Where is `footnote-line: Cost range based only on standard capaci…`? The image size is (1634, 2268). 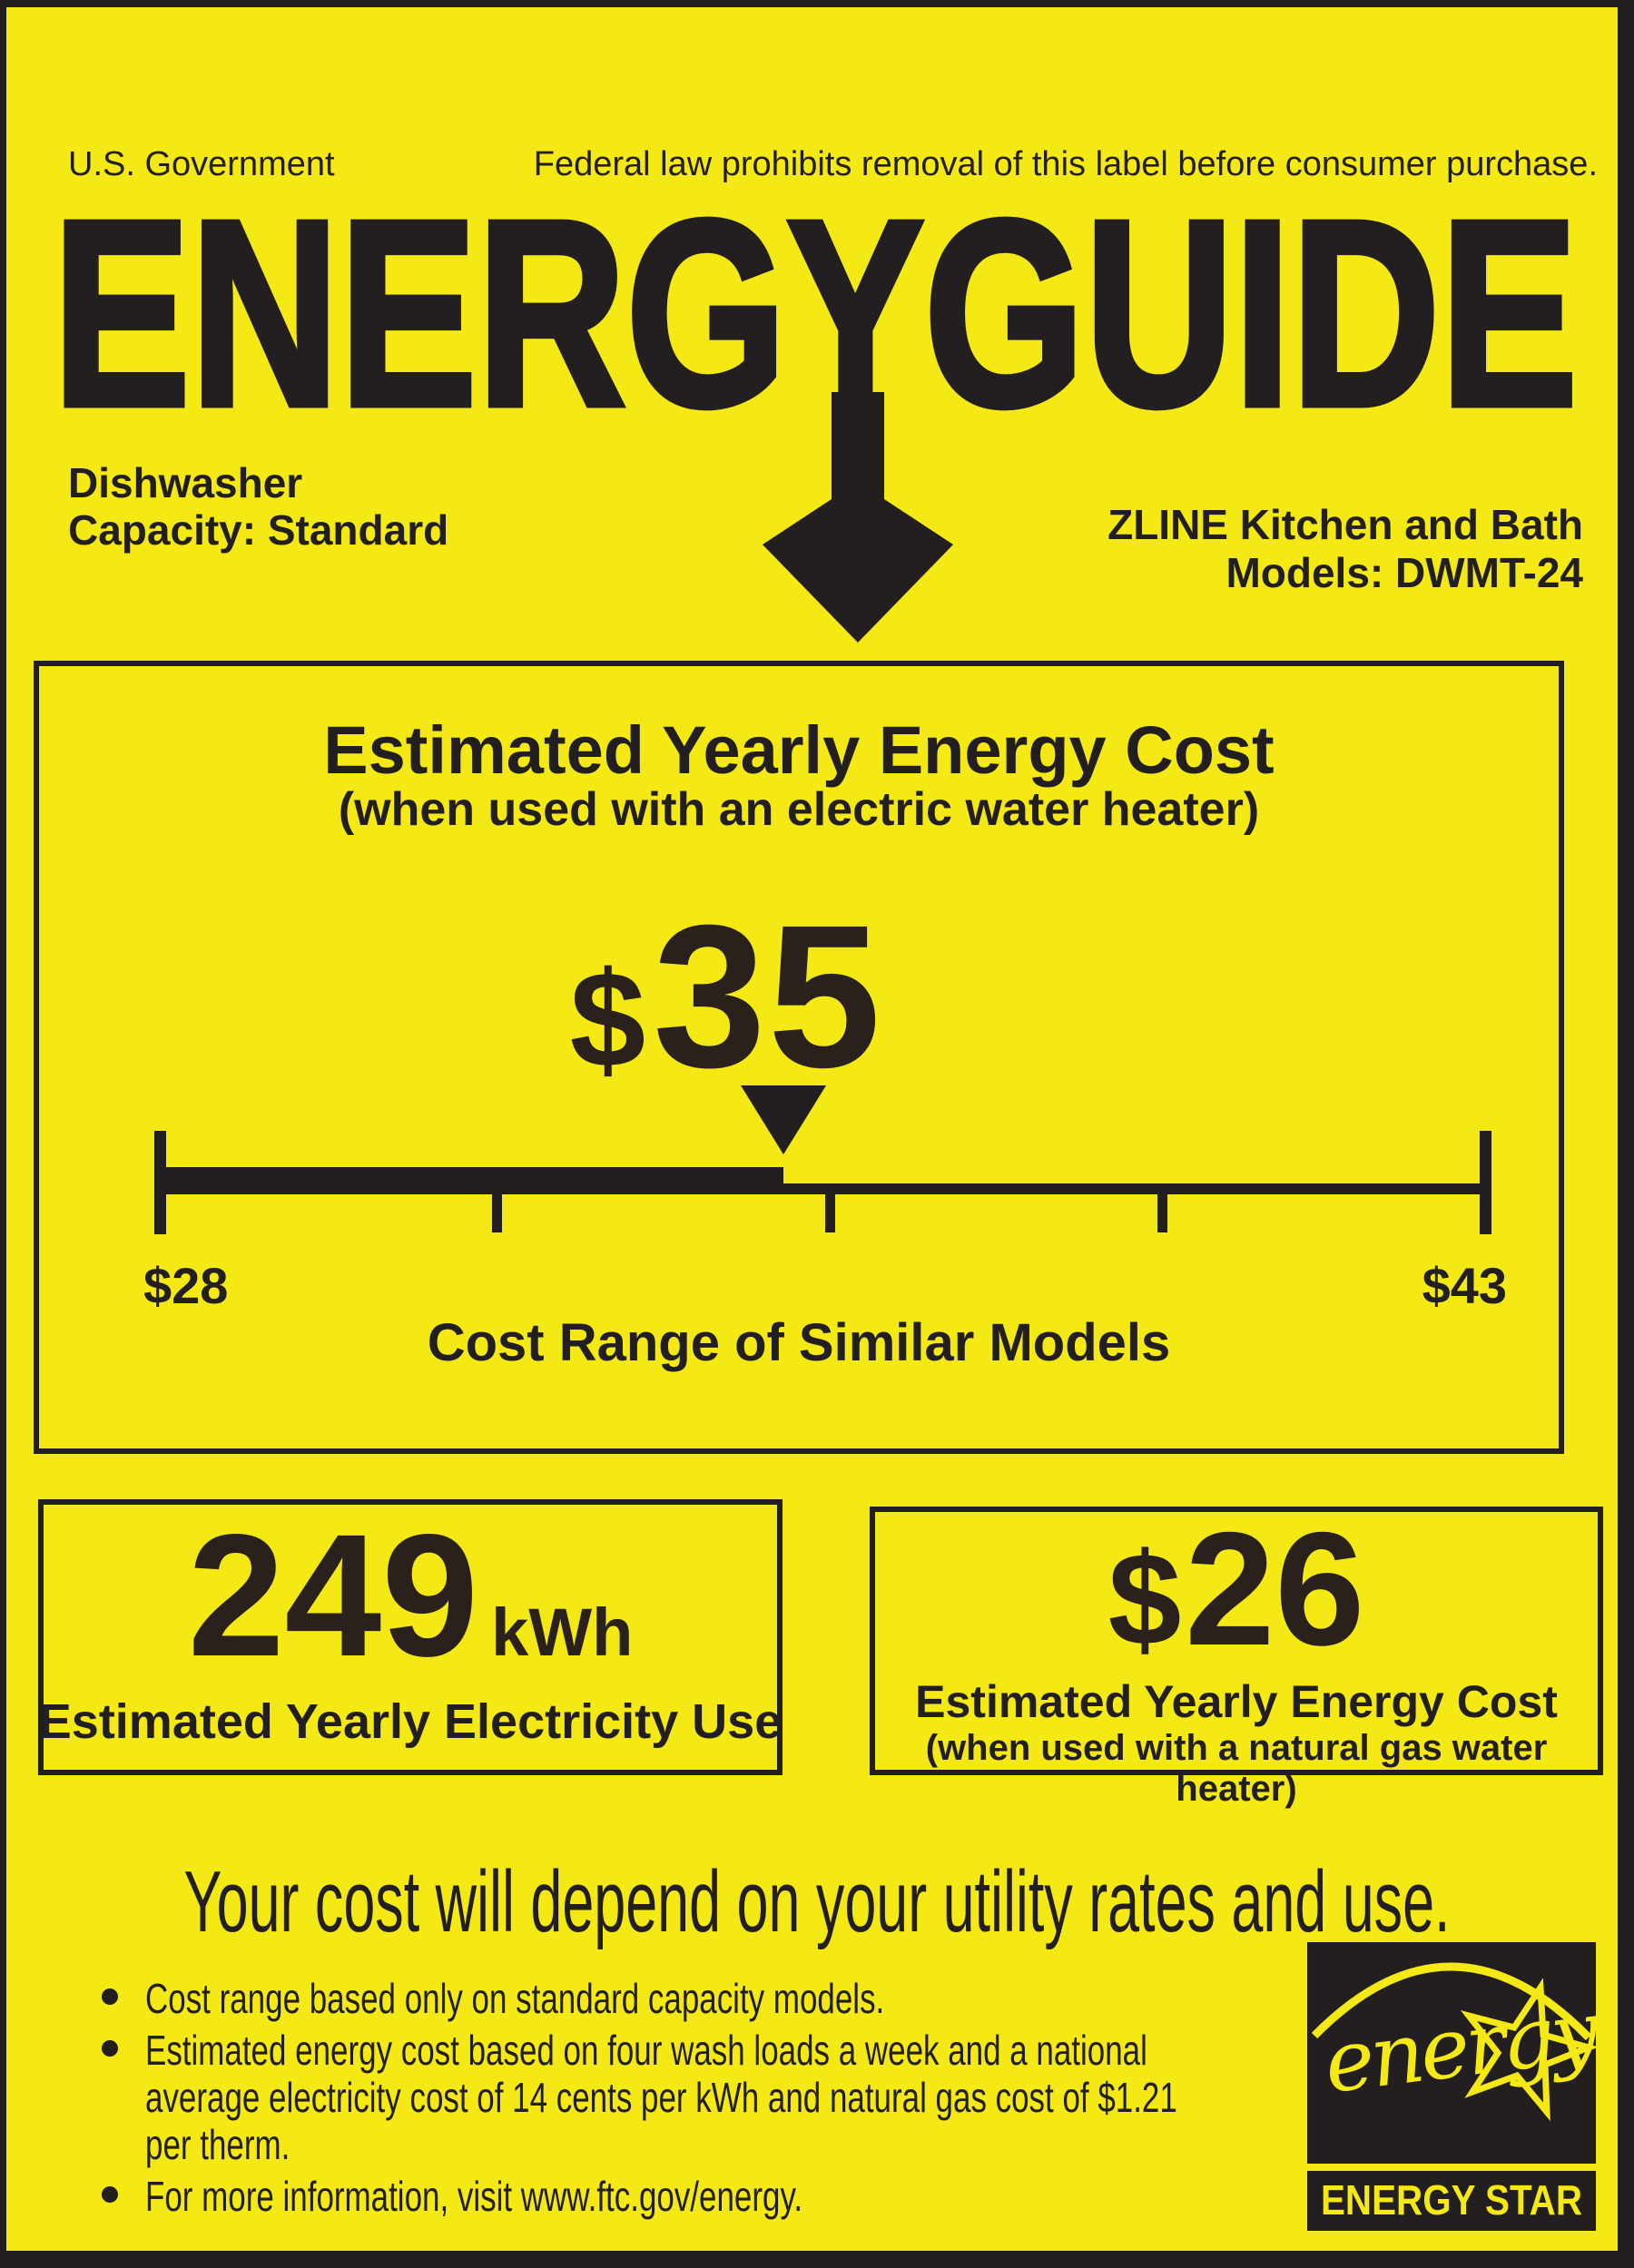 footnote-line: Cost range based only on standard capaci… is located at coordinates (515, 1999).